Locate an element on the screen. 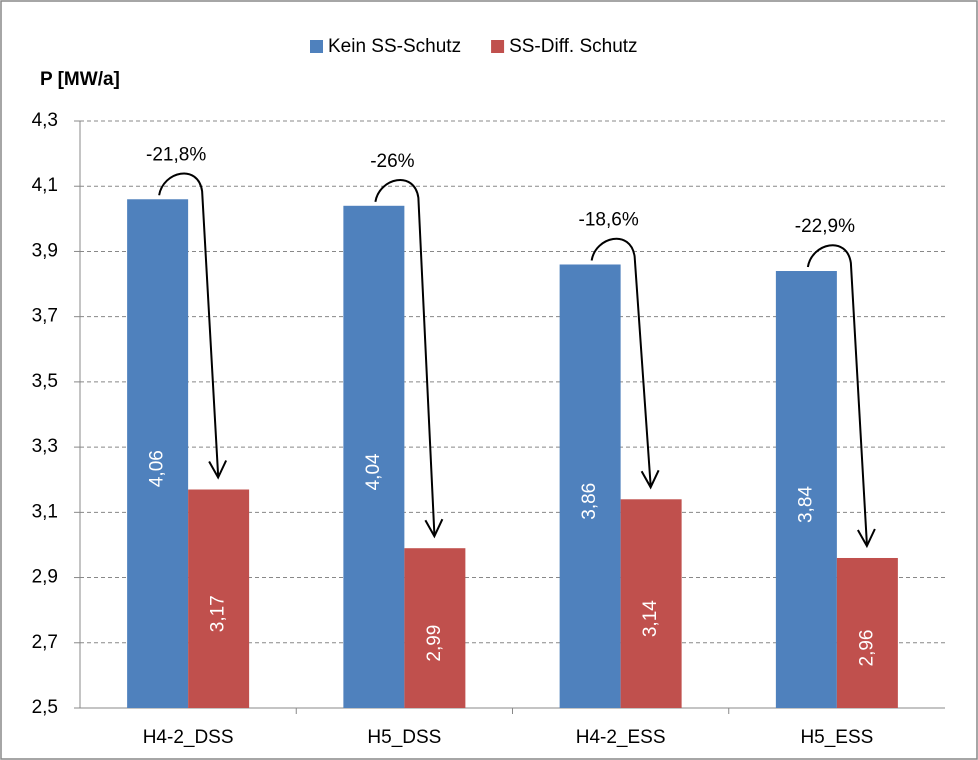 Image resolution: width=978 pixels, height=760 pixels. x-tick-label: H4-2_ESS is located at coordinates (621, 737).